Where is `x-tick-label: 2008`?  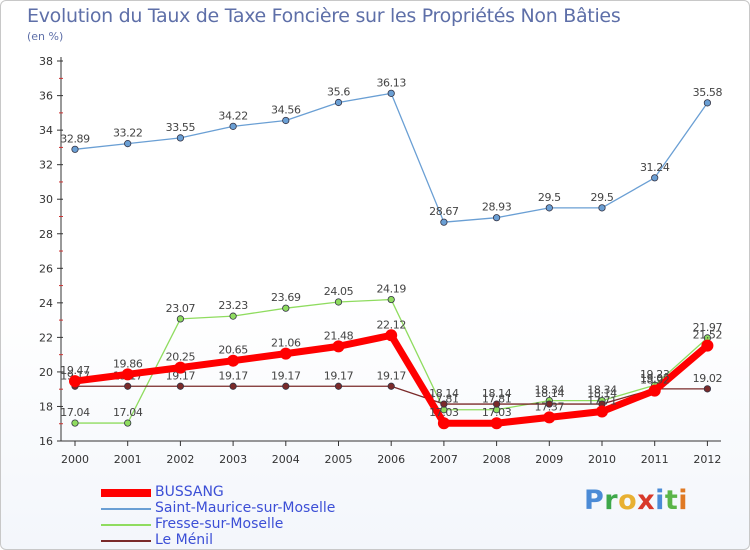
x-tick-label: 2008 is located at coordinates (497, 459).